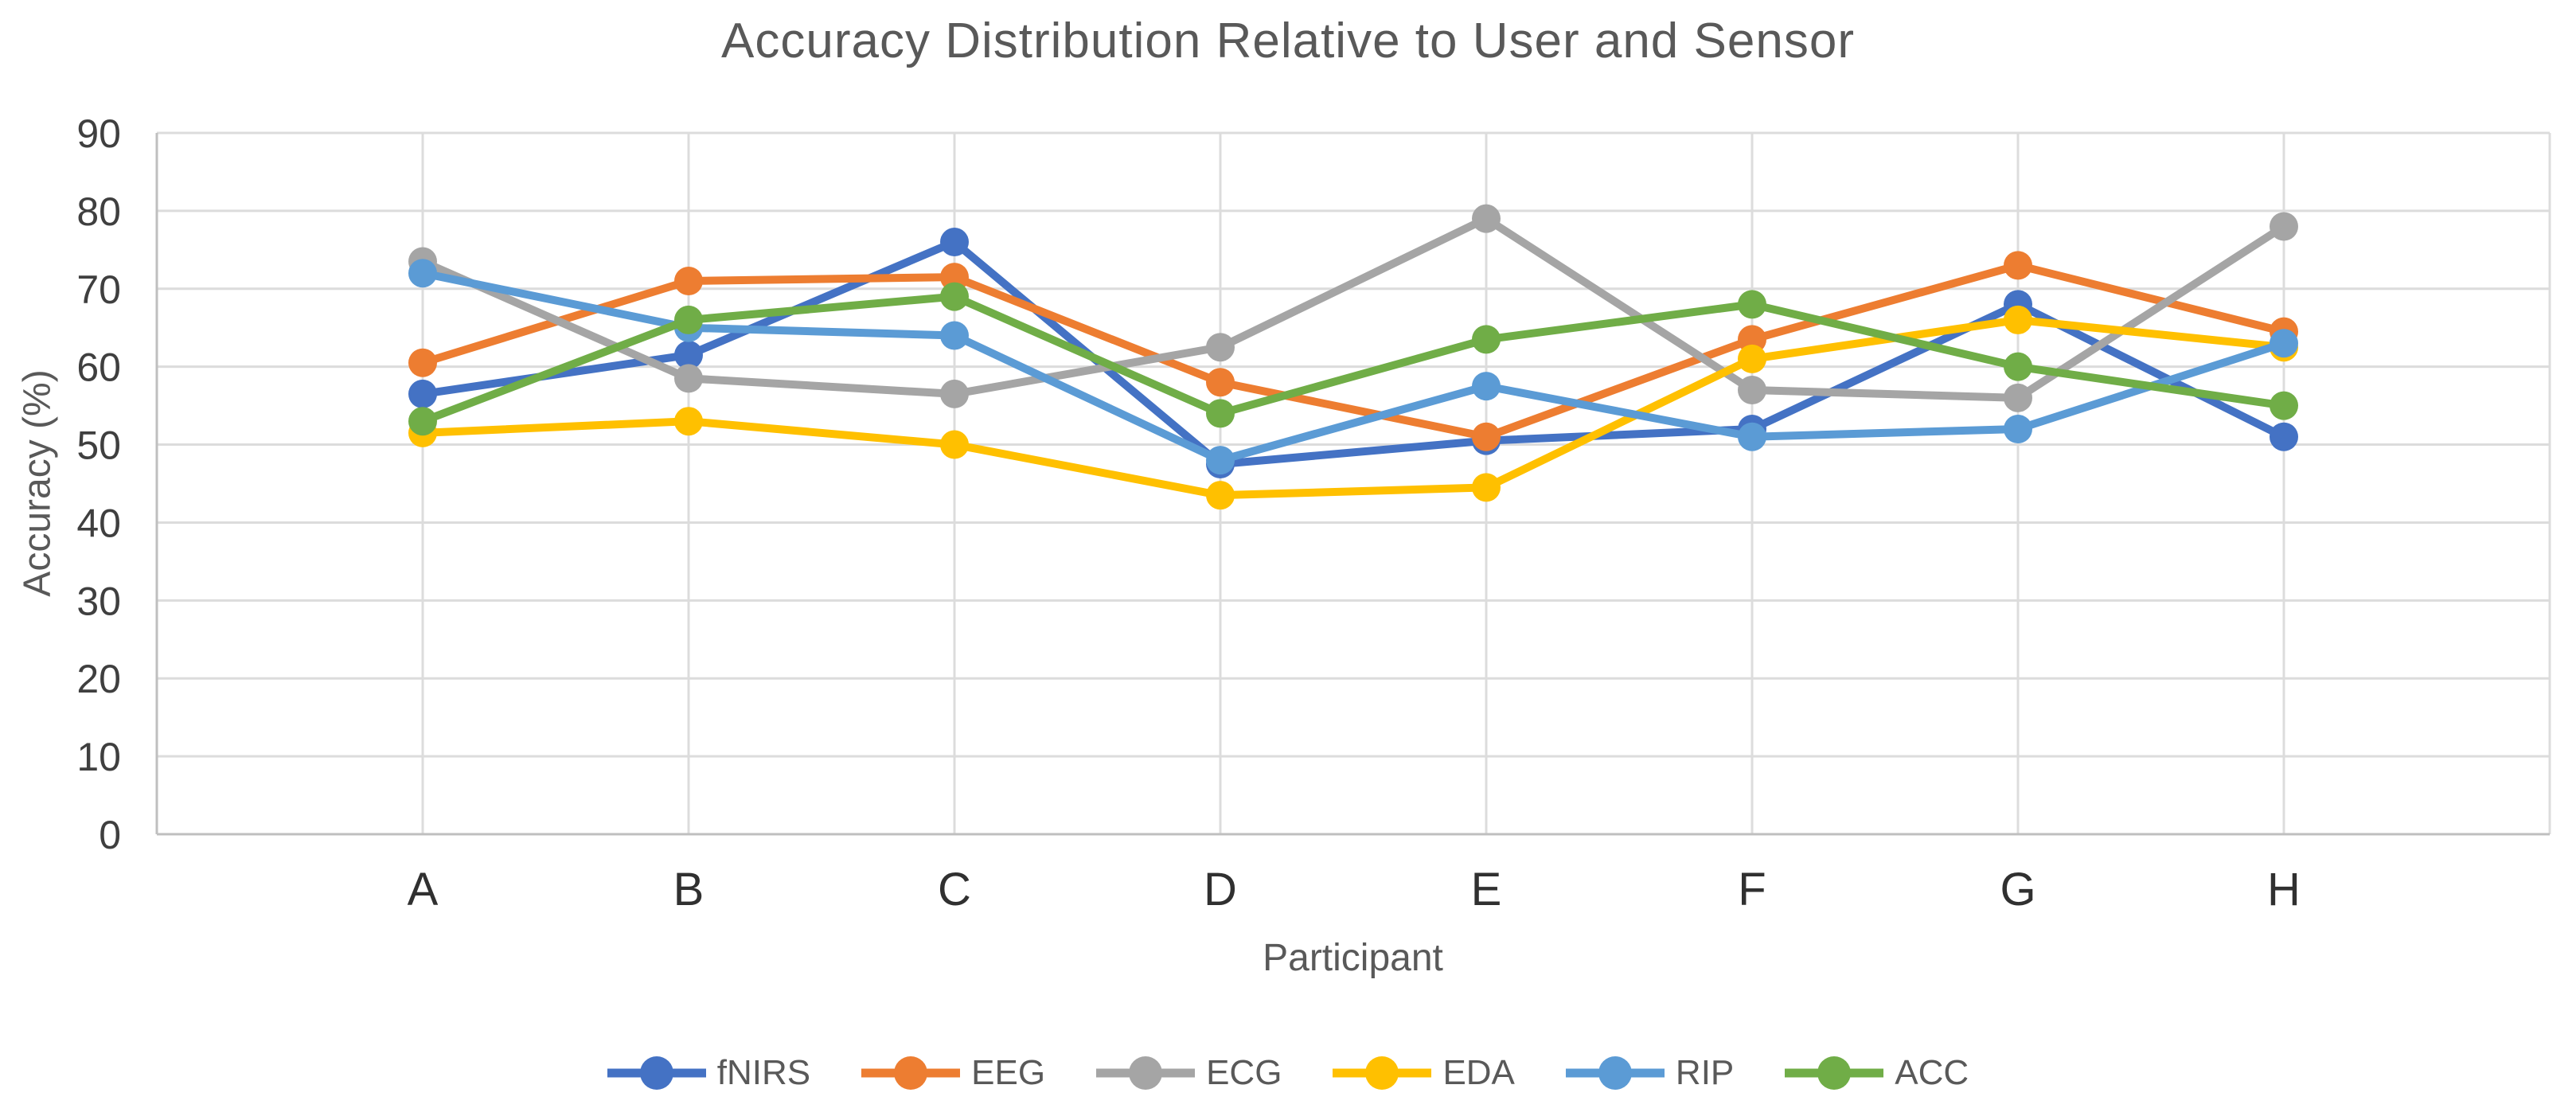 The width and height of the screenshot is (2576, 1116). I want to click on legend-item-ACC: ACC, so click(1877, 1073).